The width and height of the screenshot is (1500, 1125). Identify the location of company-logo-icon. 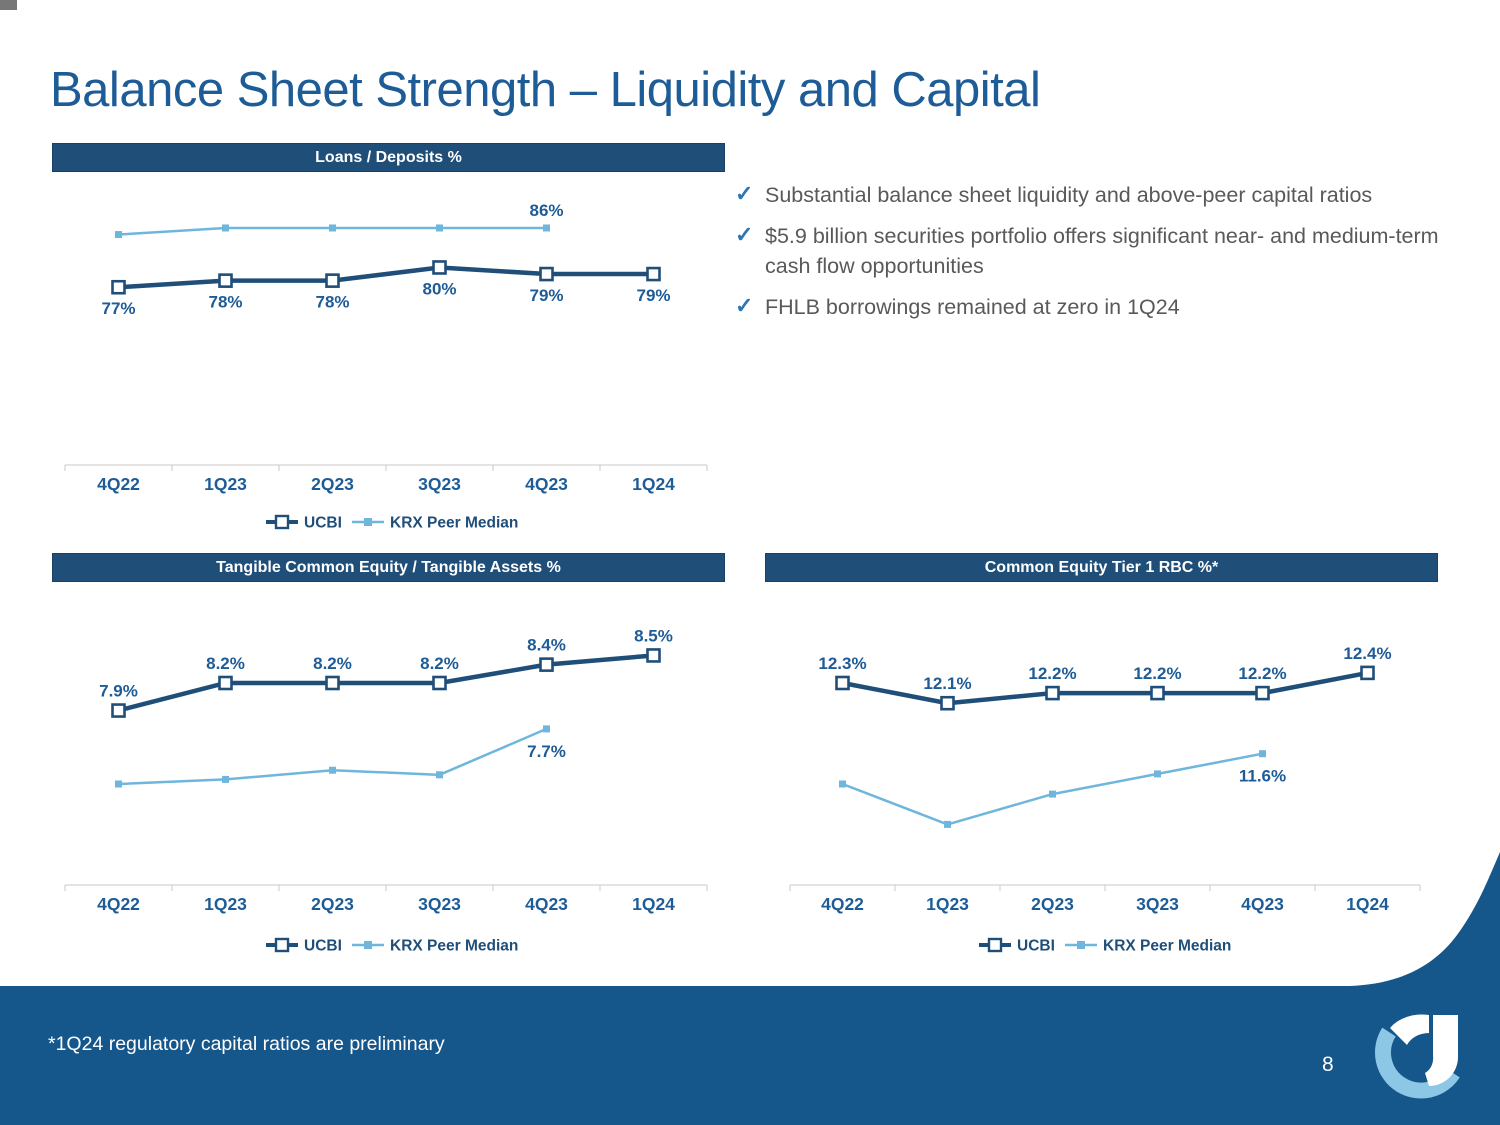
(1417, 1056).